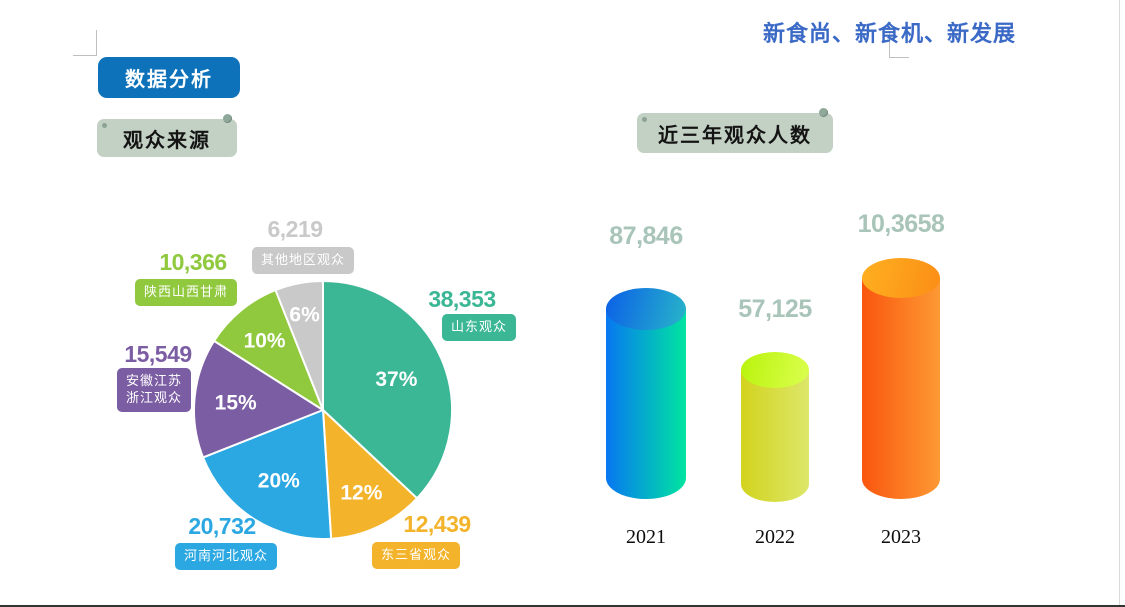 The height and width of the screenshot is (607, 1125). I want to click on pie-category-tag-1: 东三省观众, so click(416, 555).